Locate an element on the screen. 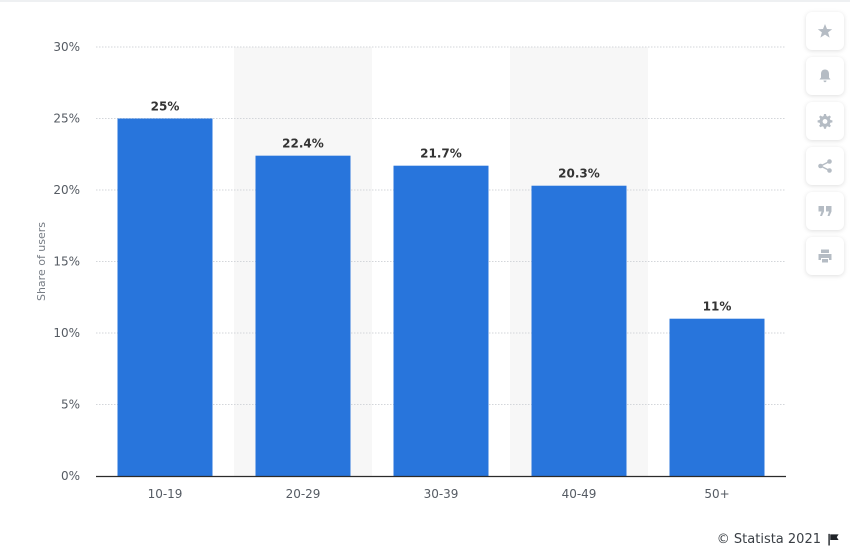 Image resolution: width=850 pixels, height=553 pixels. x-tick-label: 20-29 is located at coordinates (303, 494).